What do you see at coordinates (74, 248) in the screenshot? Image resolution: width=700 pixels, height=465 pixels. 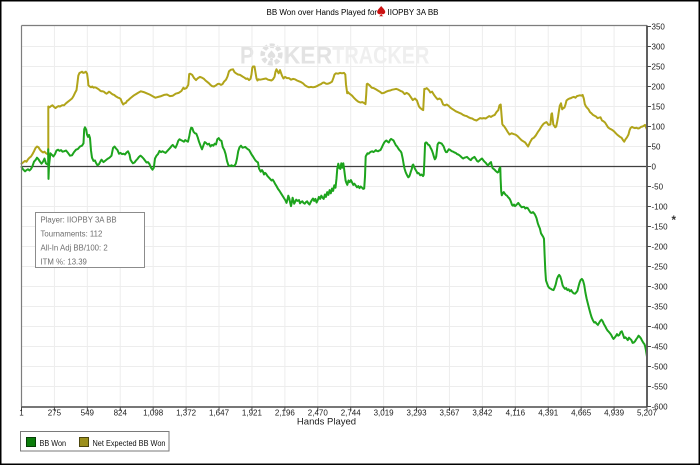 I see `svg-text: All-In Adj BB/100: 2` at bounding box center [74, 248].